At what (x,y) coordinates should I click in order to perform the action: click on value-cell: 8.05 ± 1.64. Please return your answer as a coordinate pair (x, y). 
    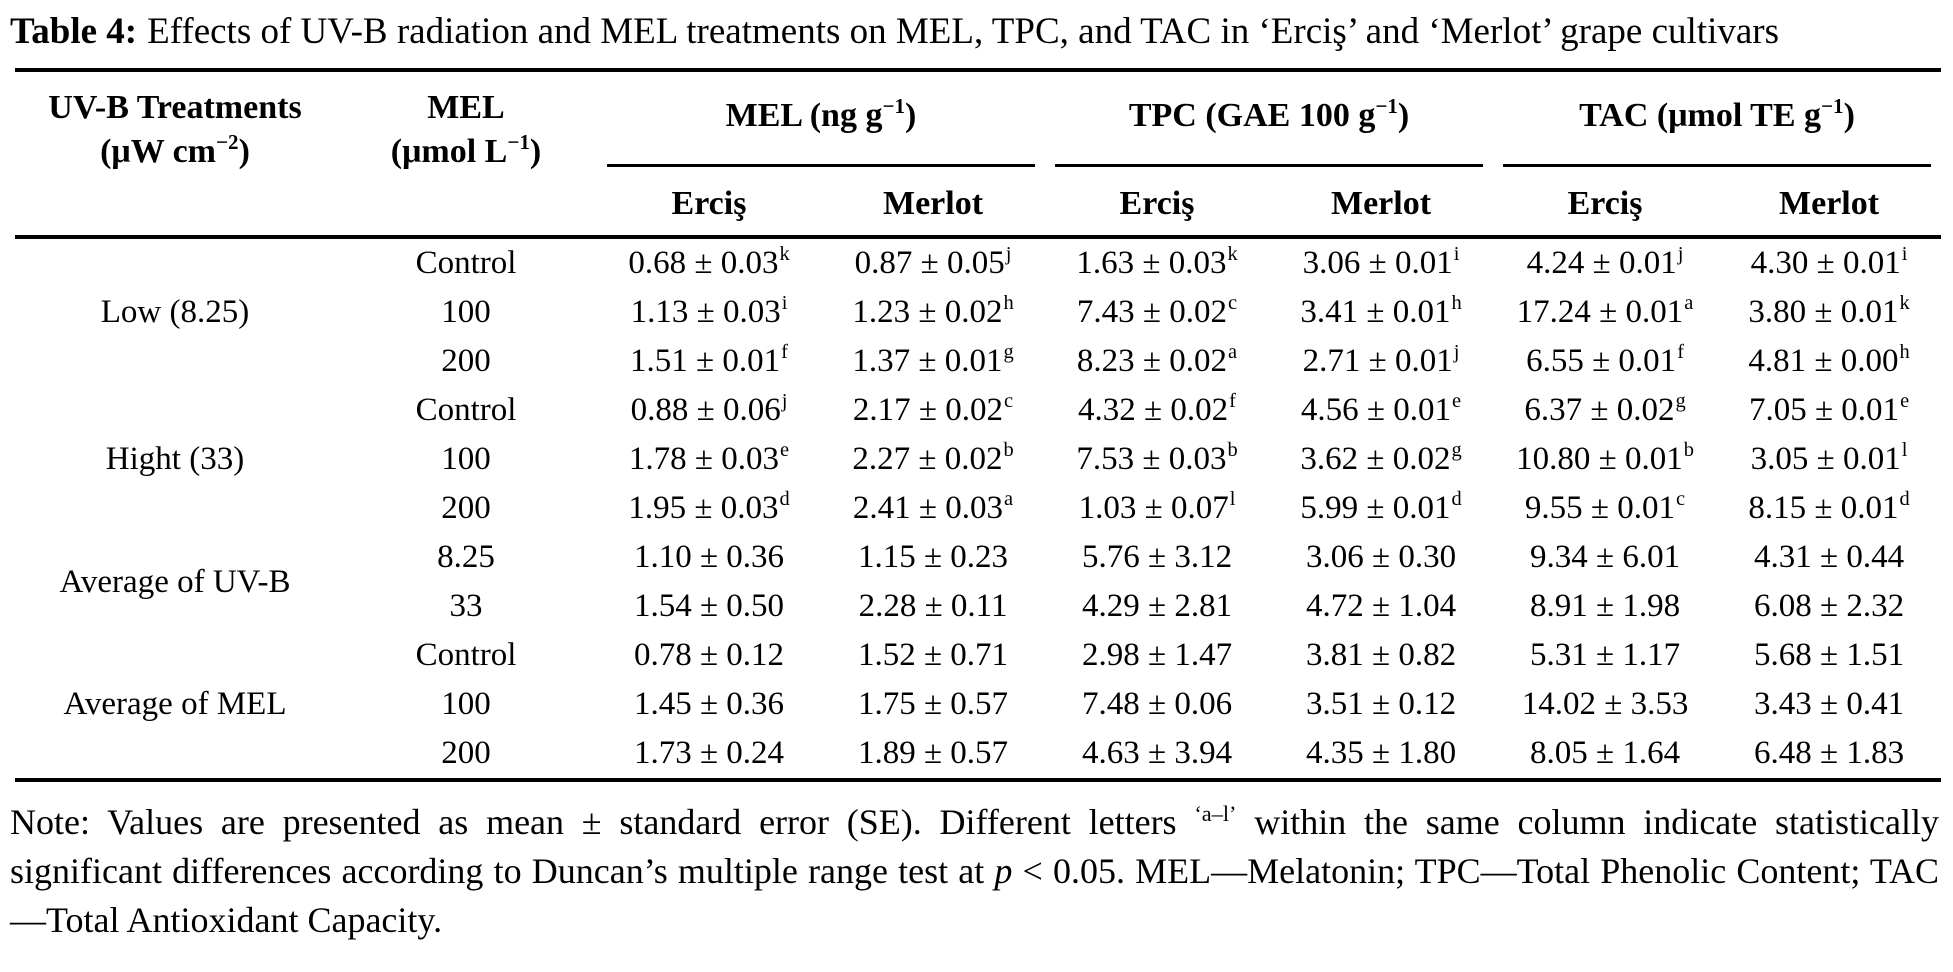
    Looking at the image, I should click on (1605, 754).